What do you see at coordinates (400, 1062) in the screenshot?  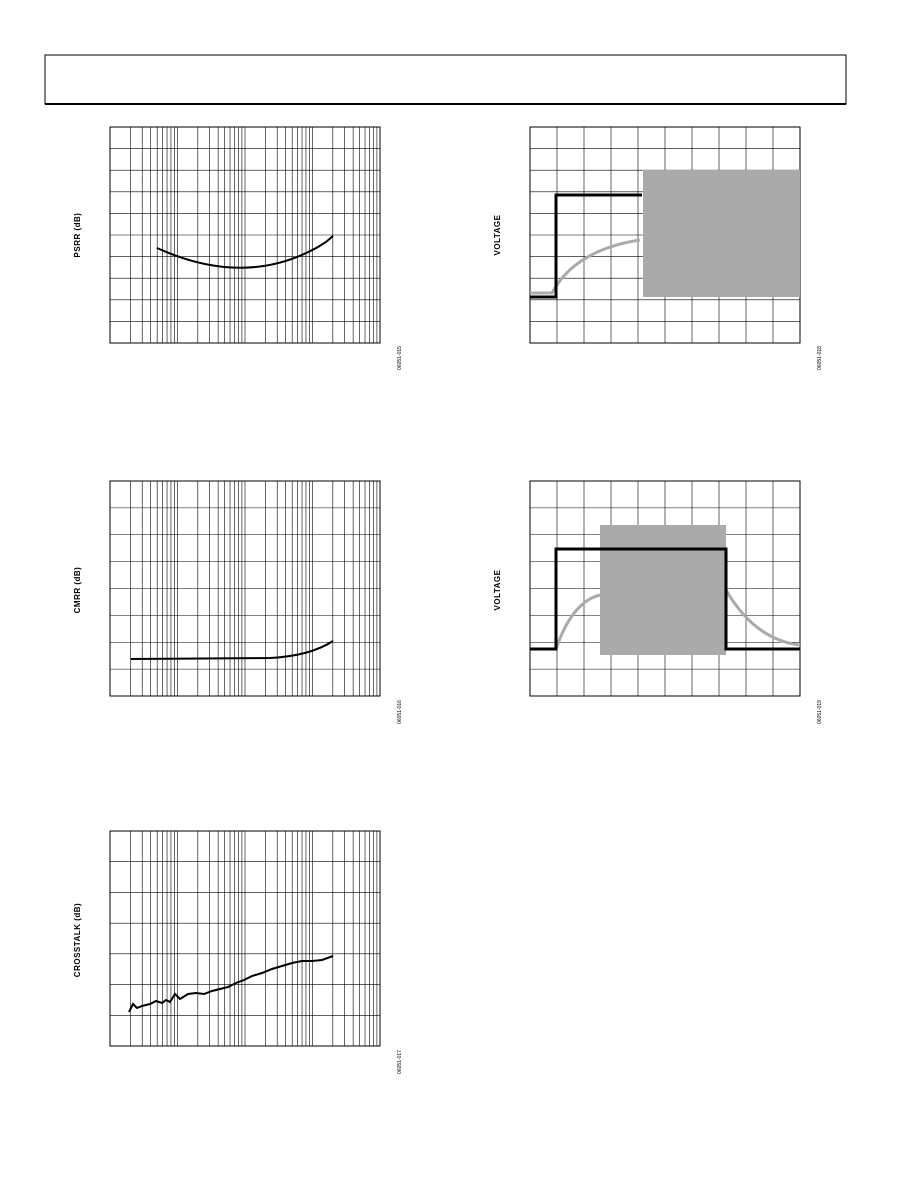 I see `figure-id: 06051-017` at bounding box center [400, 1062].